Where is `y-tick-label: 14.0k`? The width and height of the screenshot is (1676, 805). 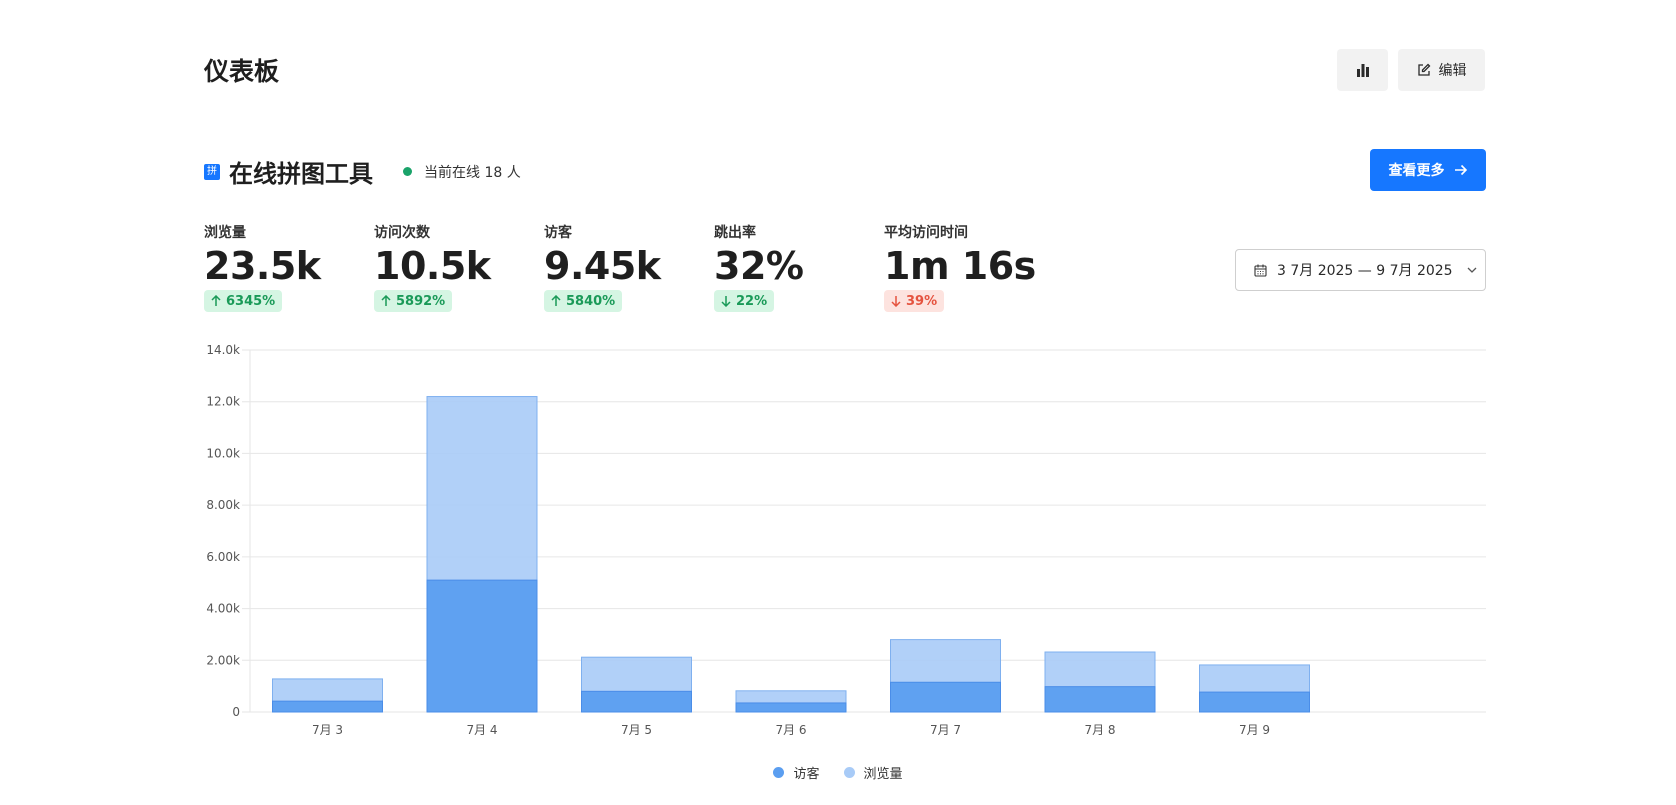 y-tick-label: 14.0k is located at coordinates (223, 350).